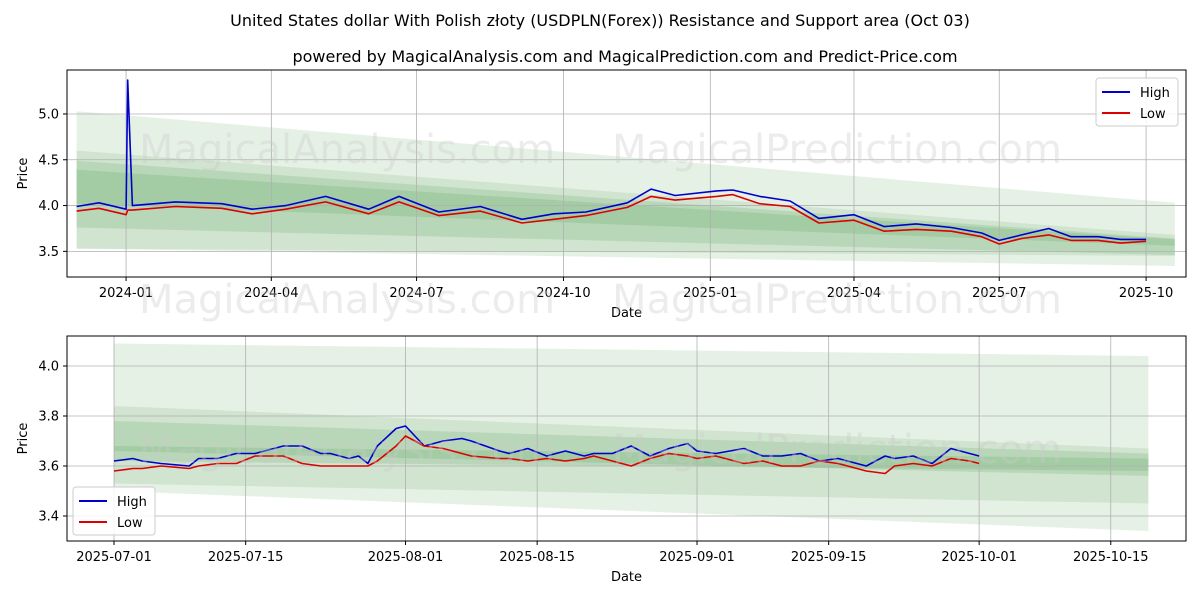 The height and width of the screenshot is (600, 1200). Describe the element at coordinates (126, 293) in the screenshot. I see `x-tick-label: 2024-01` at that location.